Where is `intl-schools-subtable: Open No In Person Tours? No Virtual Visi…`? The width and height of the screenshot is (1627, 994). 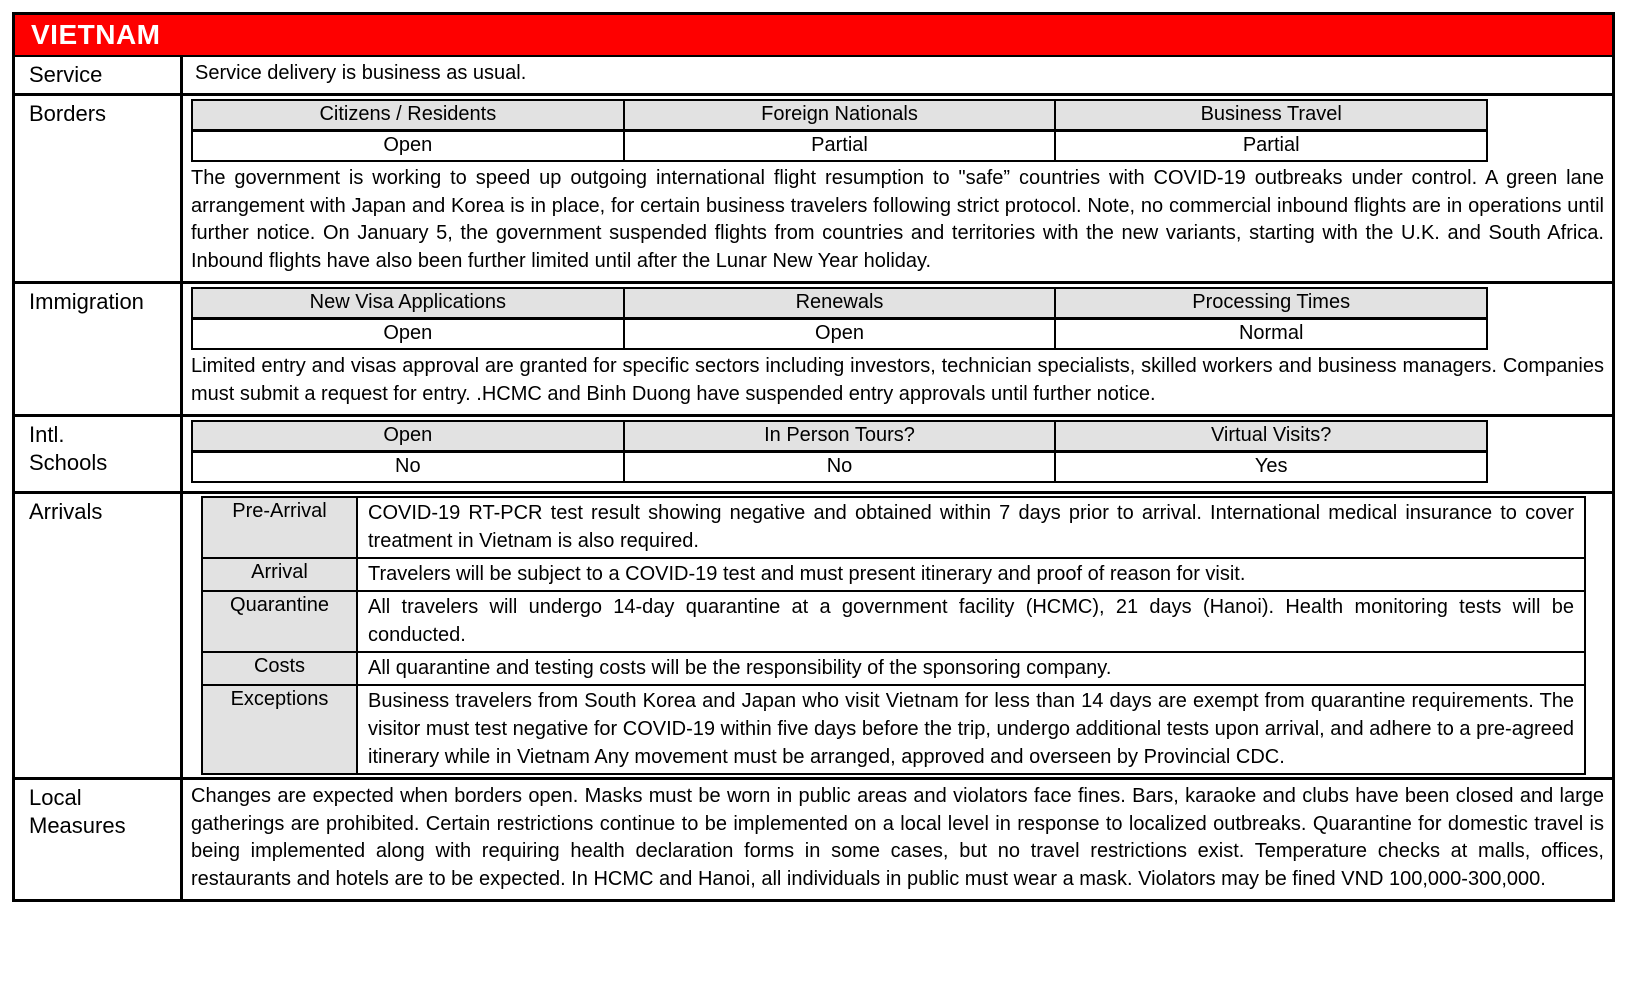 intl-schools-subtable: Open No In Person Tours? No Virtual Visi… is located at coordinates (839, 451).